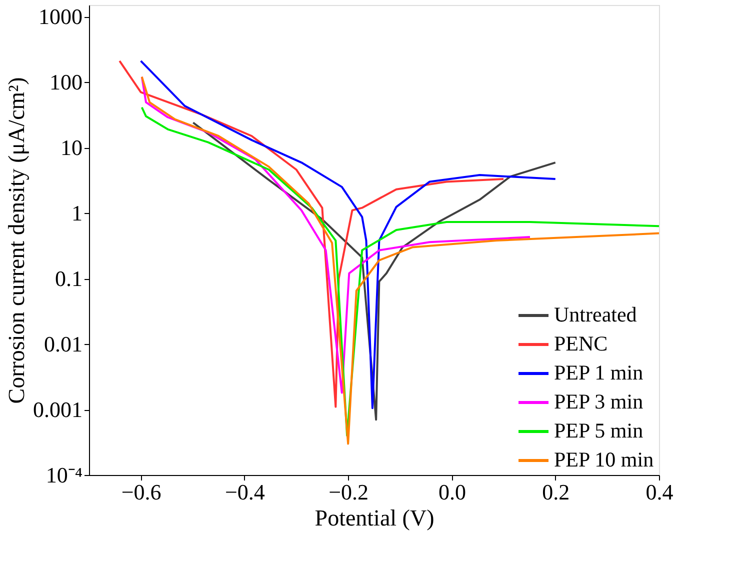  I want to click on legend-label: PEP 10 min, so click(604, 460).